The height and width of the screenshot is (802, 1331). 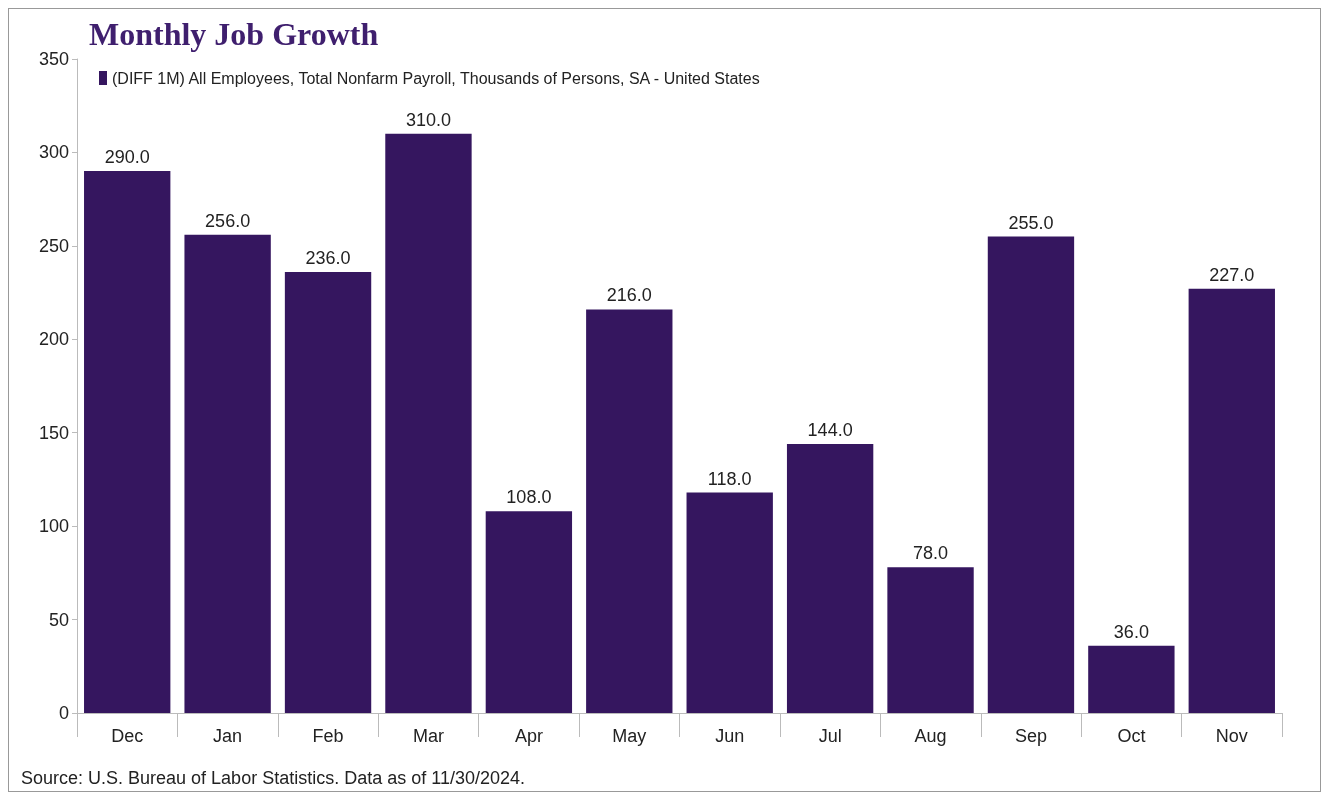 I want to click on x-tick-label: Jul, so click(x=830, y=736).